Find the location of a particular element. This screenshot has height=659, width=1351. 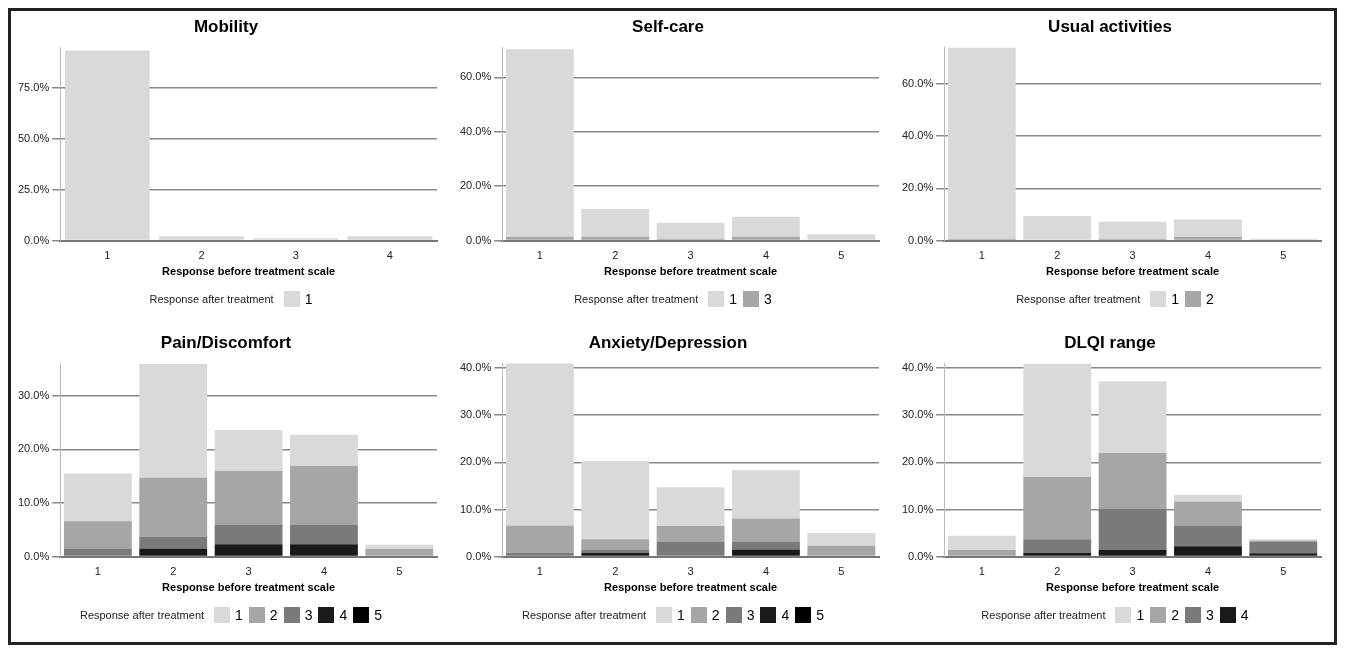

chart-title: DLQI range is located at coordinates (1110, 342).